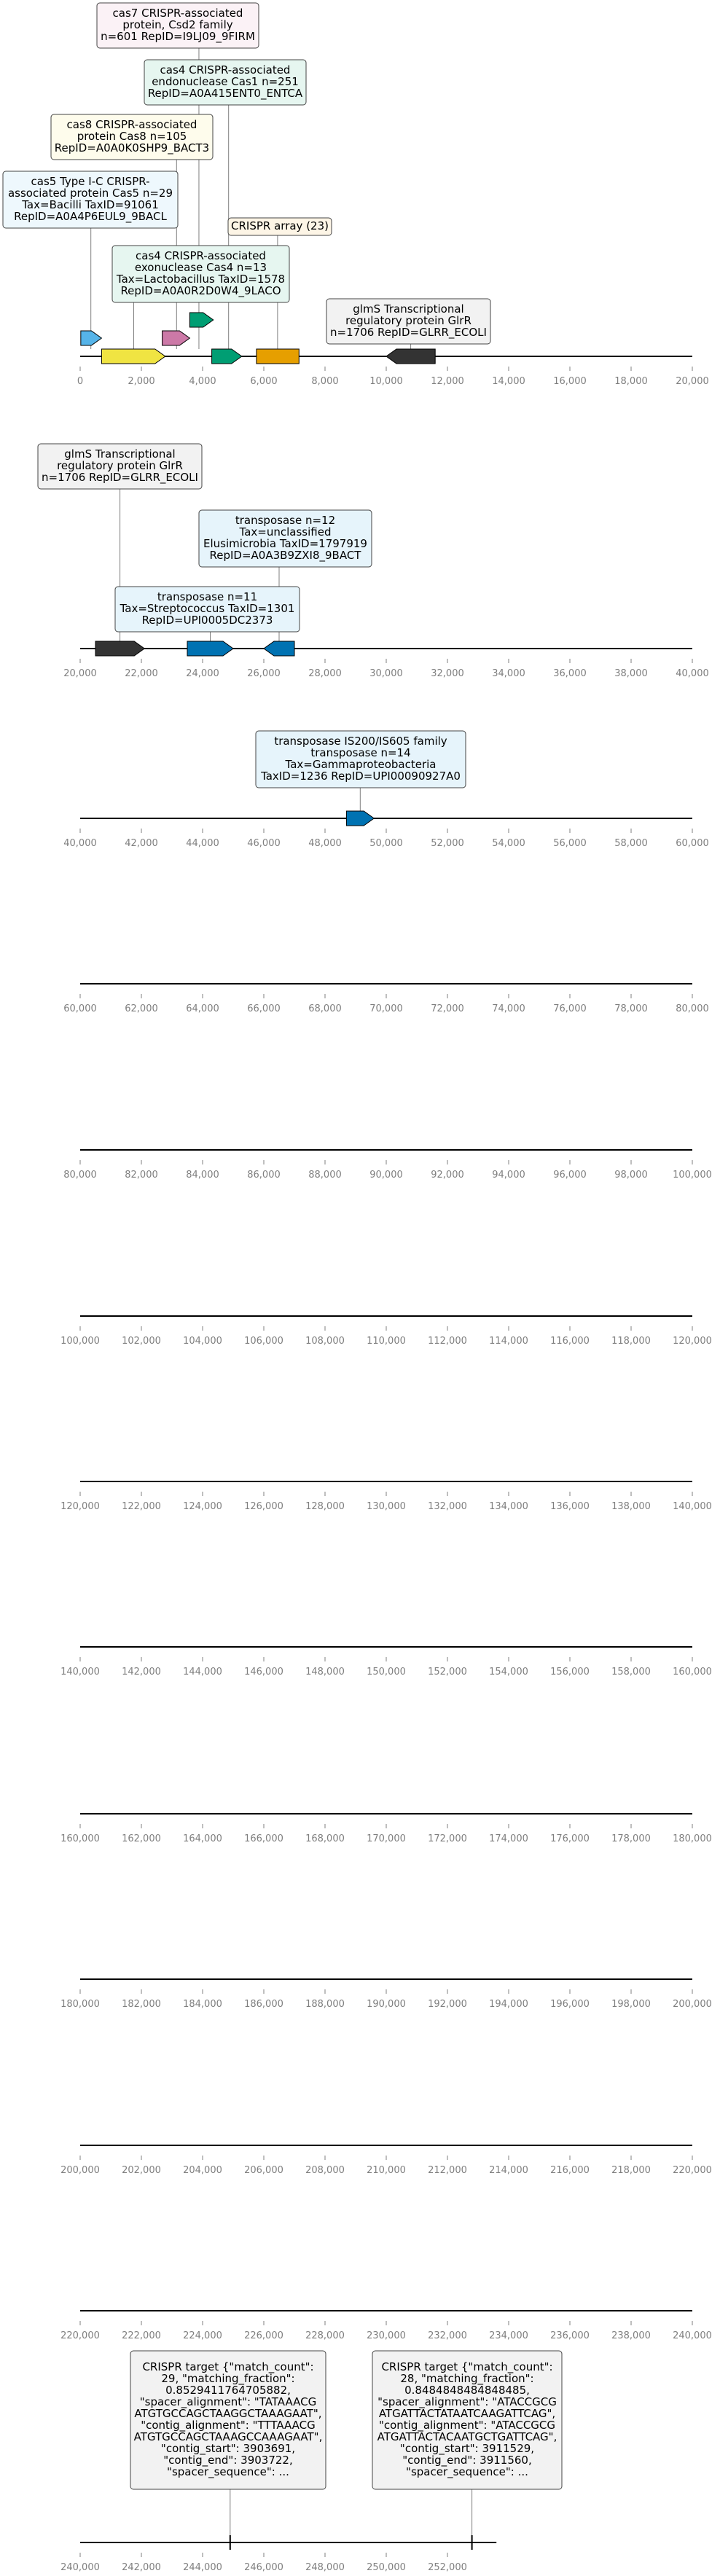  What do you see at coordinates (508, 381) in the screenshot?
I see `axis-tick-label: 14,000` at bounding box center [508, 381].